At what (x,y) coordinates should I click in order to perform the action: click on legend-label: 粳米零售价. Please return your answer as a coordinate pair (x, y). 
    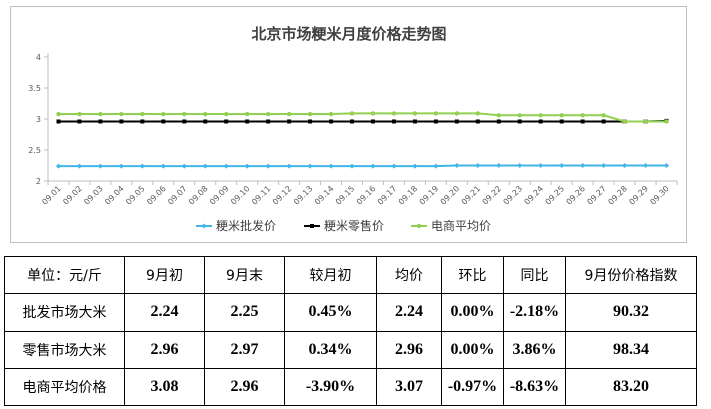
    Looking at the image, I should click on (354, 225).